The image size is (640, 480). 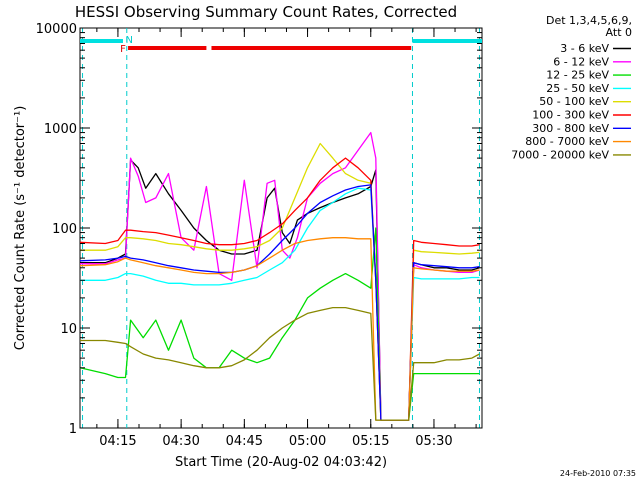 What do you see at coordinates (581, 61) in the screenshot?
I see `legend-entry-1: 6 - 12 keV` at bounding box center [581, 61].